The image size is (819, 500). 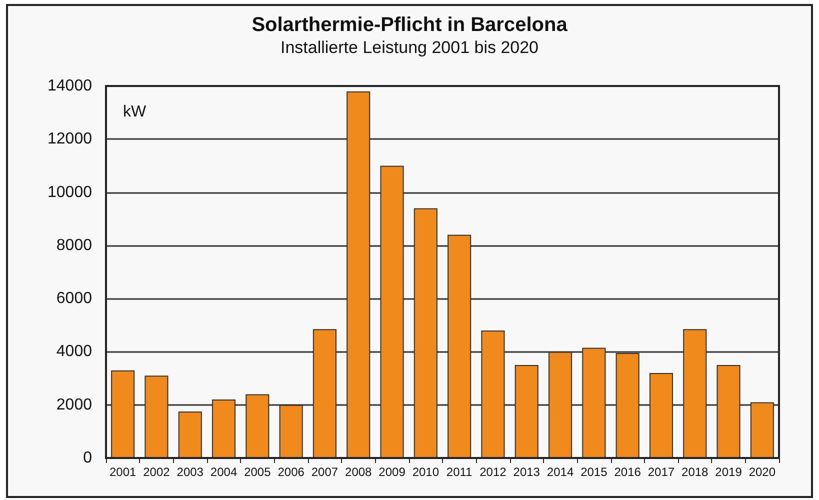 What do you see at coordinates (190, 435) in the screenshot?
I see `bar` at bounding box center [190, 435].